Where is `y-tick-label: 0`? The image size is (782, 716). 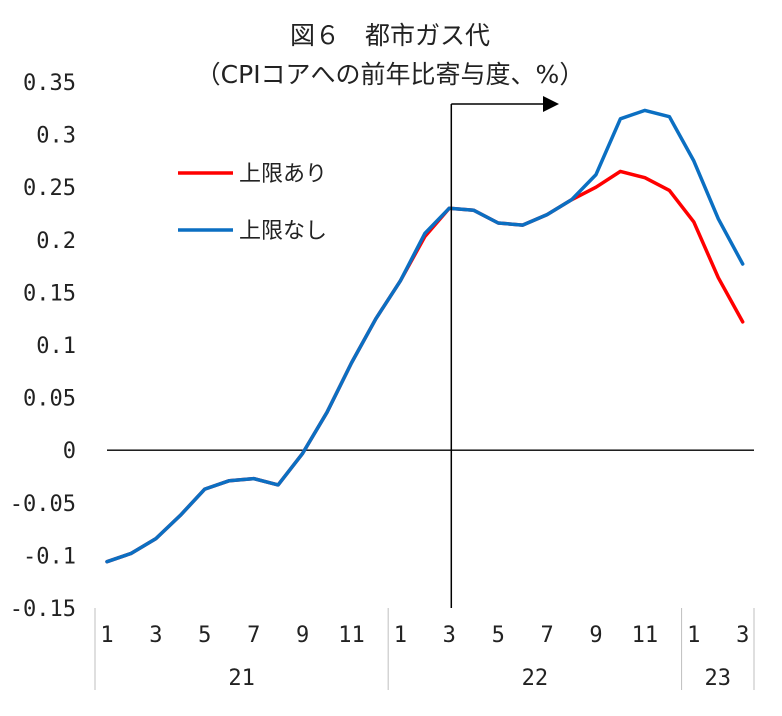
y-tick-label: 0 is located at coordinates (69, 451).